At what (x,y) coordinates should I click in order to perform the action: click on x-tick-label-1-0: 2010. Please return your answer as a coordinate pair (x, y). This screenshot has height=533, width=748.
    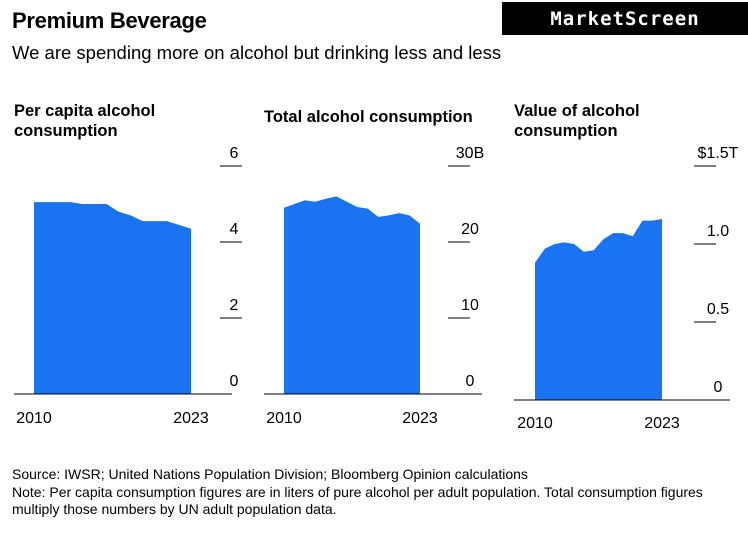
    Looking at the image, I should click on (284, 418).